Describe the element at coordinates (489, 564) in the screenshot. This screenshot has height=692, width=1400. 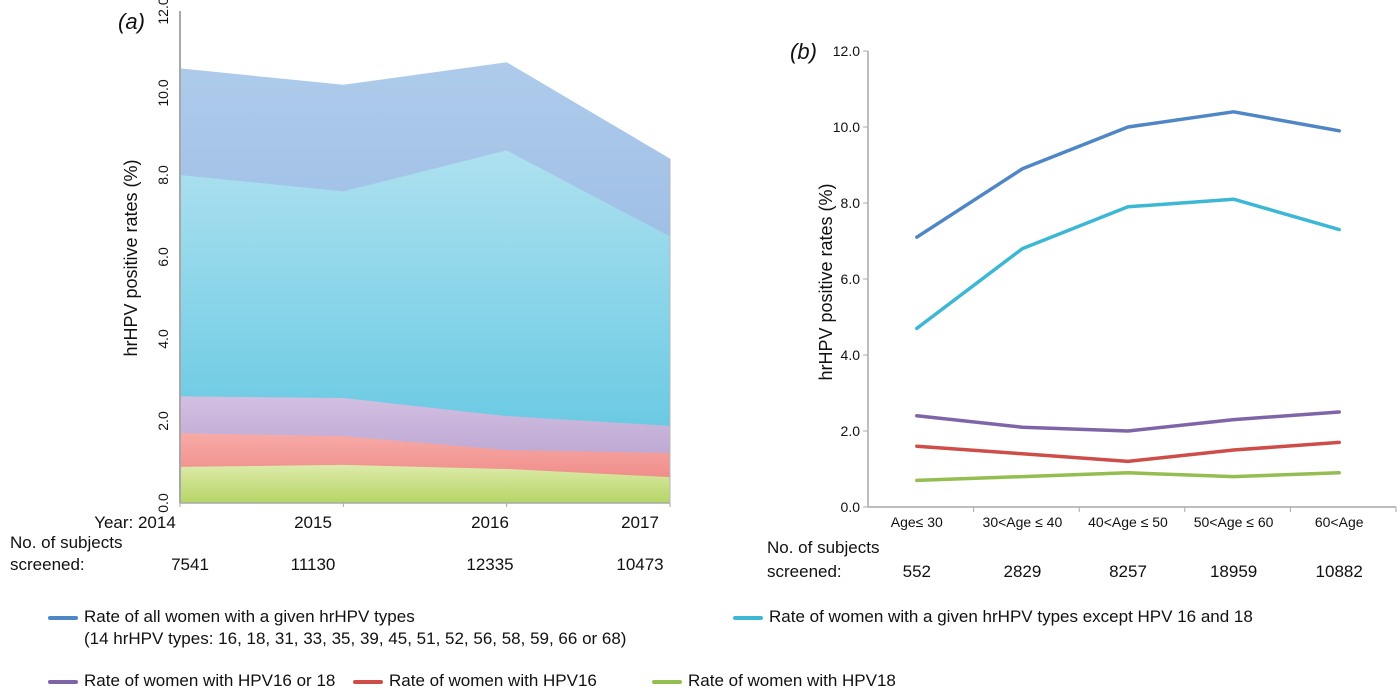
I see `subjects-count: 12335` at that location.